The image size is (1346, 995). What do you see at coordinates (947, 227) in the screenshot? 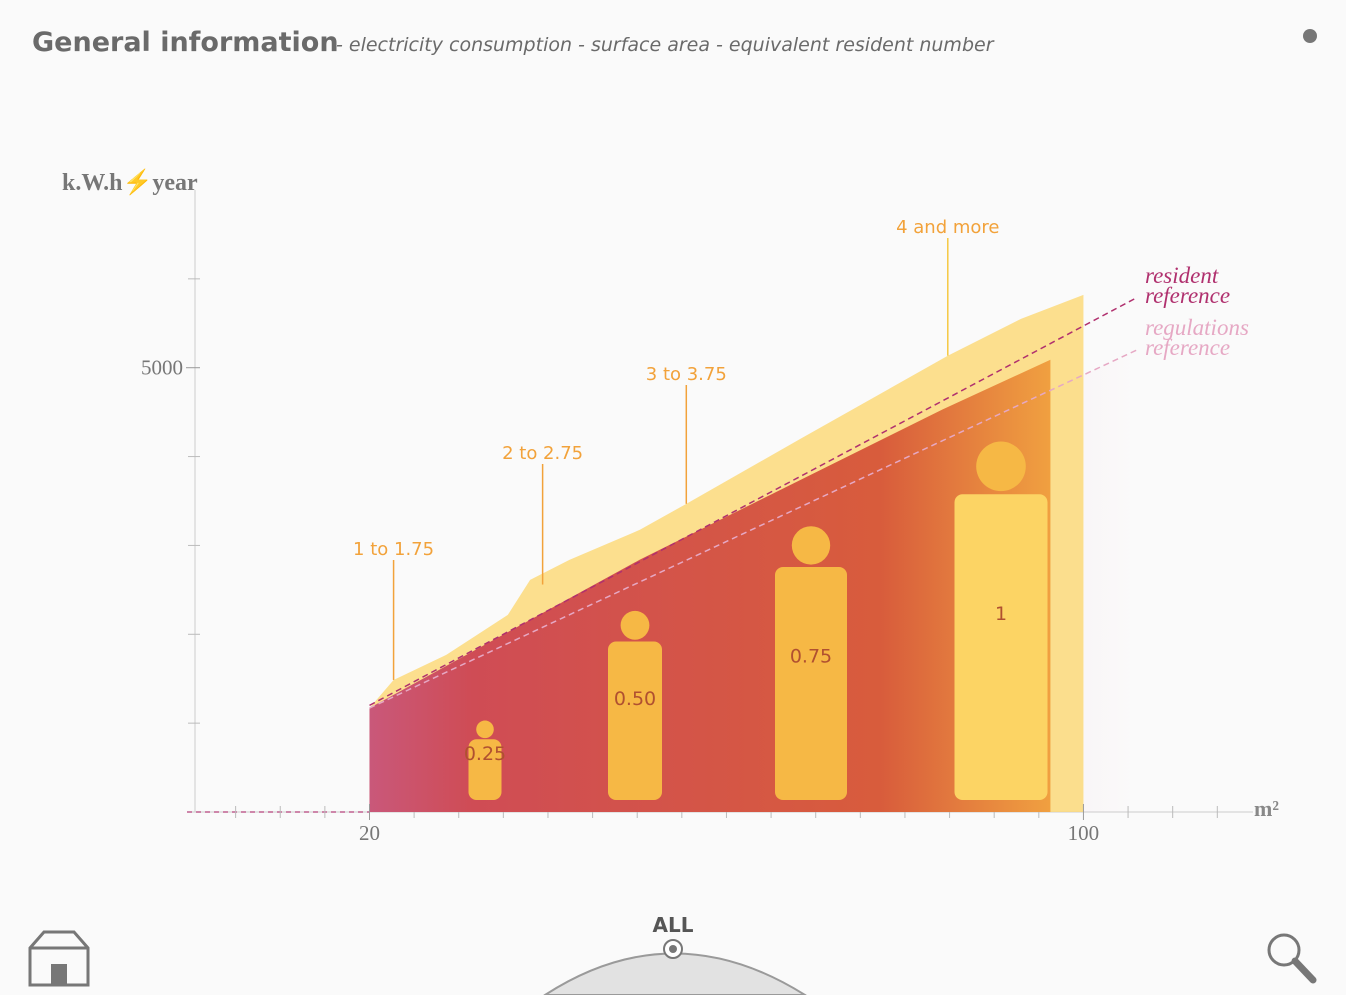
I see `annotation-label: 4 and more` at bounding box center [947, 227].